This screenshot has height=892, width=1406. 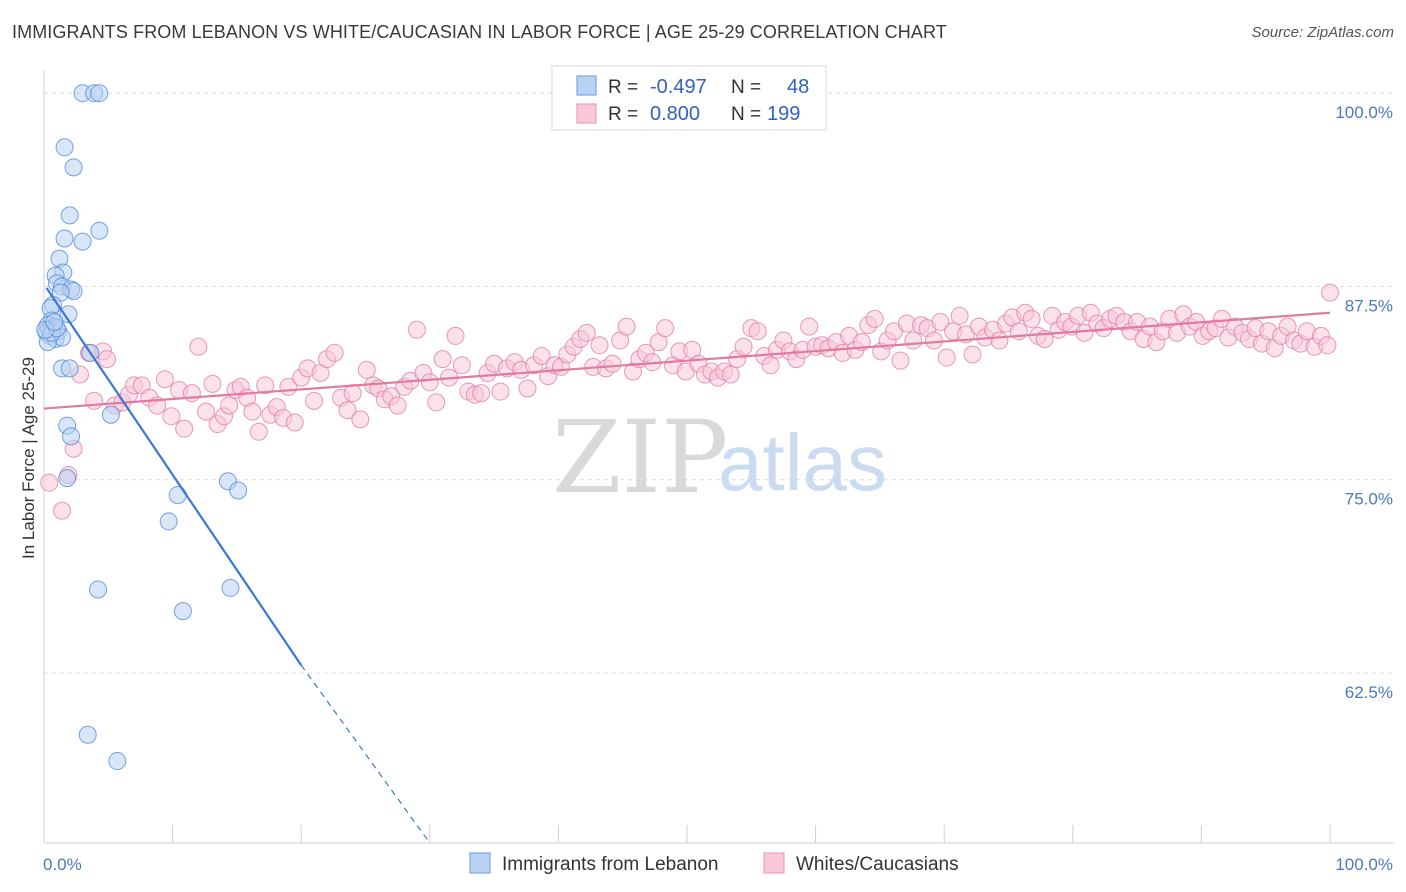 What do you see at coordinates (623, 87) in the screenshot?
I see `legend-r-label-lebanon: R =` at bounding box center [623, 87].